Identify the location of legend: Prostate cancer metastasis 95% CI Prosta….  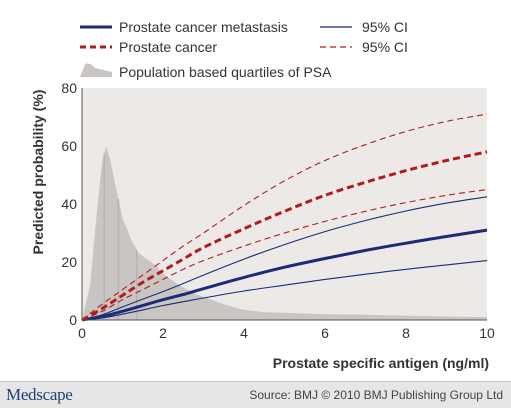
(244, 49).